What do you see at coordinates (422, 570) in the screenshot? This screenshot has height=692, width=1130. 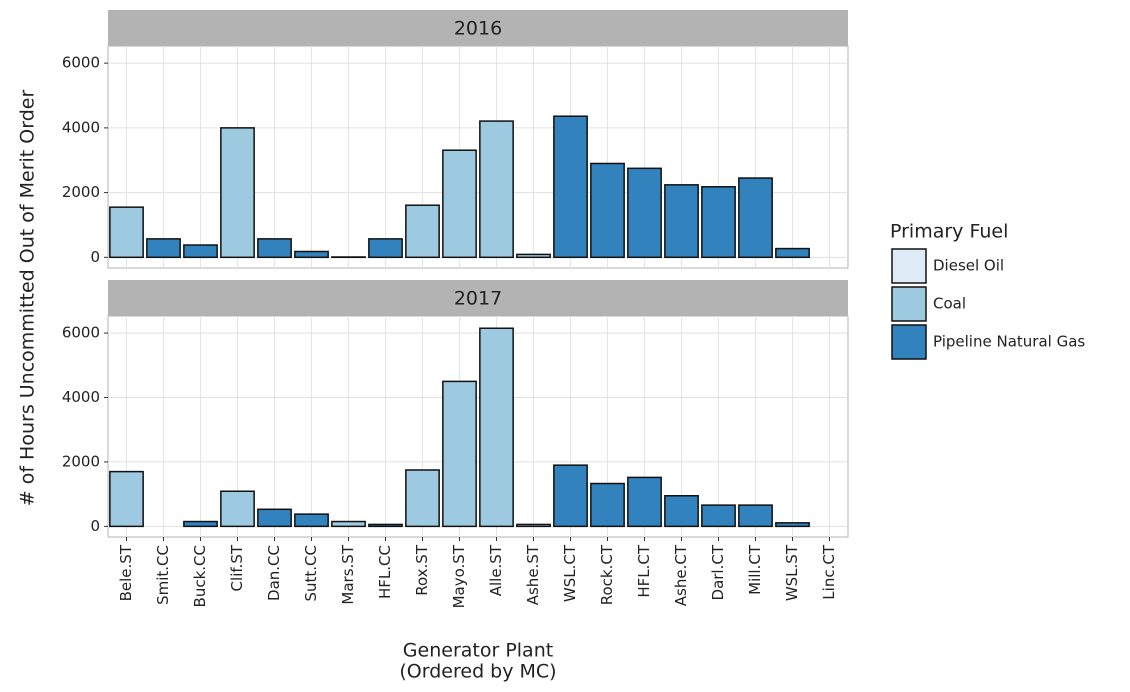 I see `x-tick-label: Rox.ST` at bounding box center [422, 570].